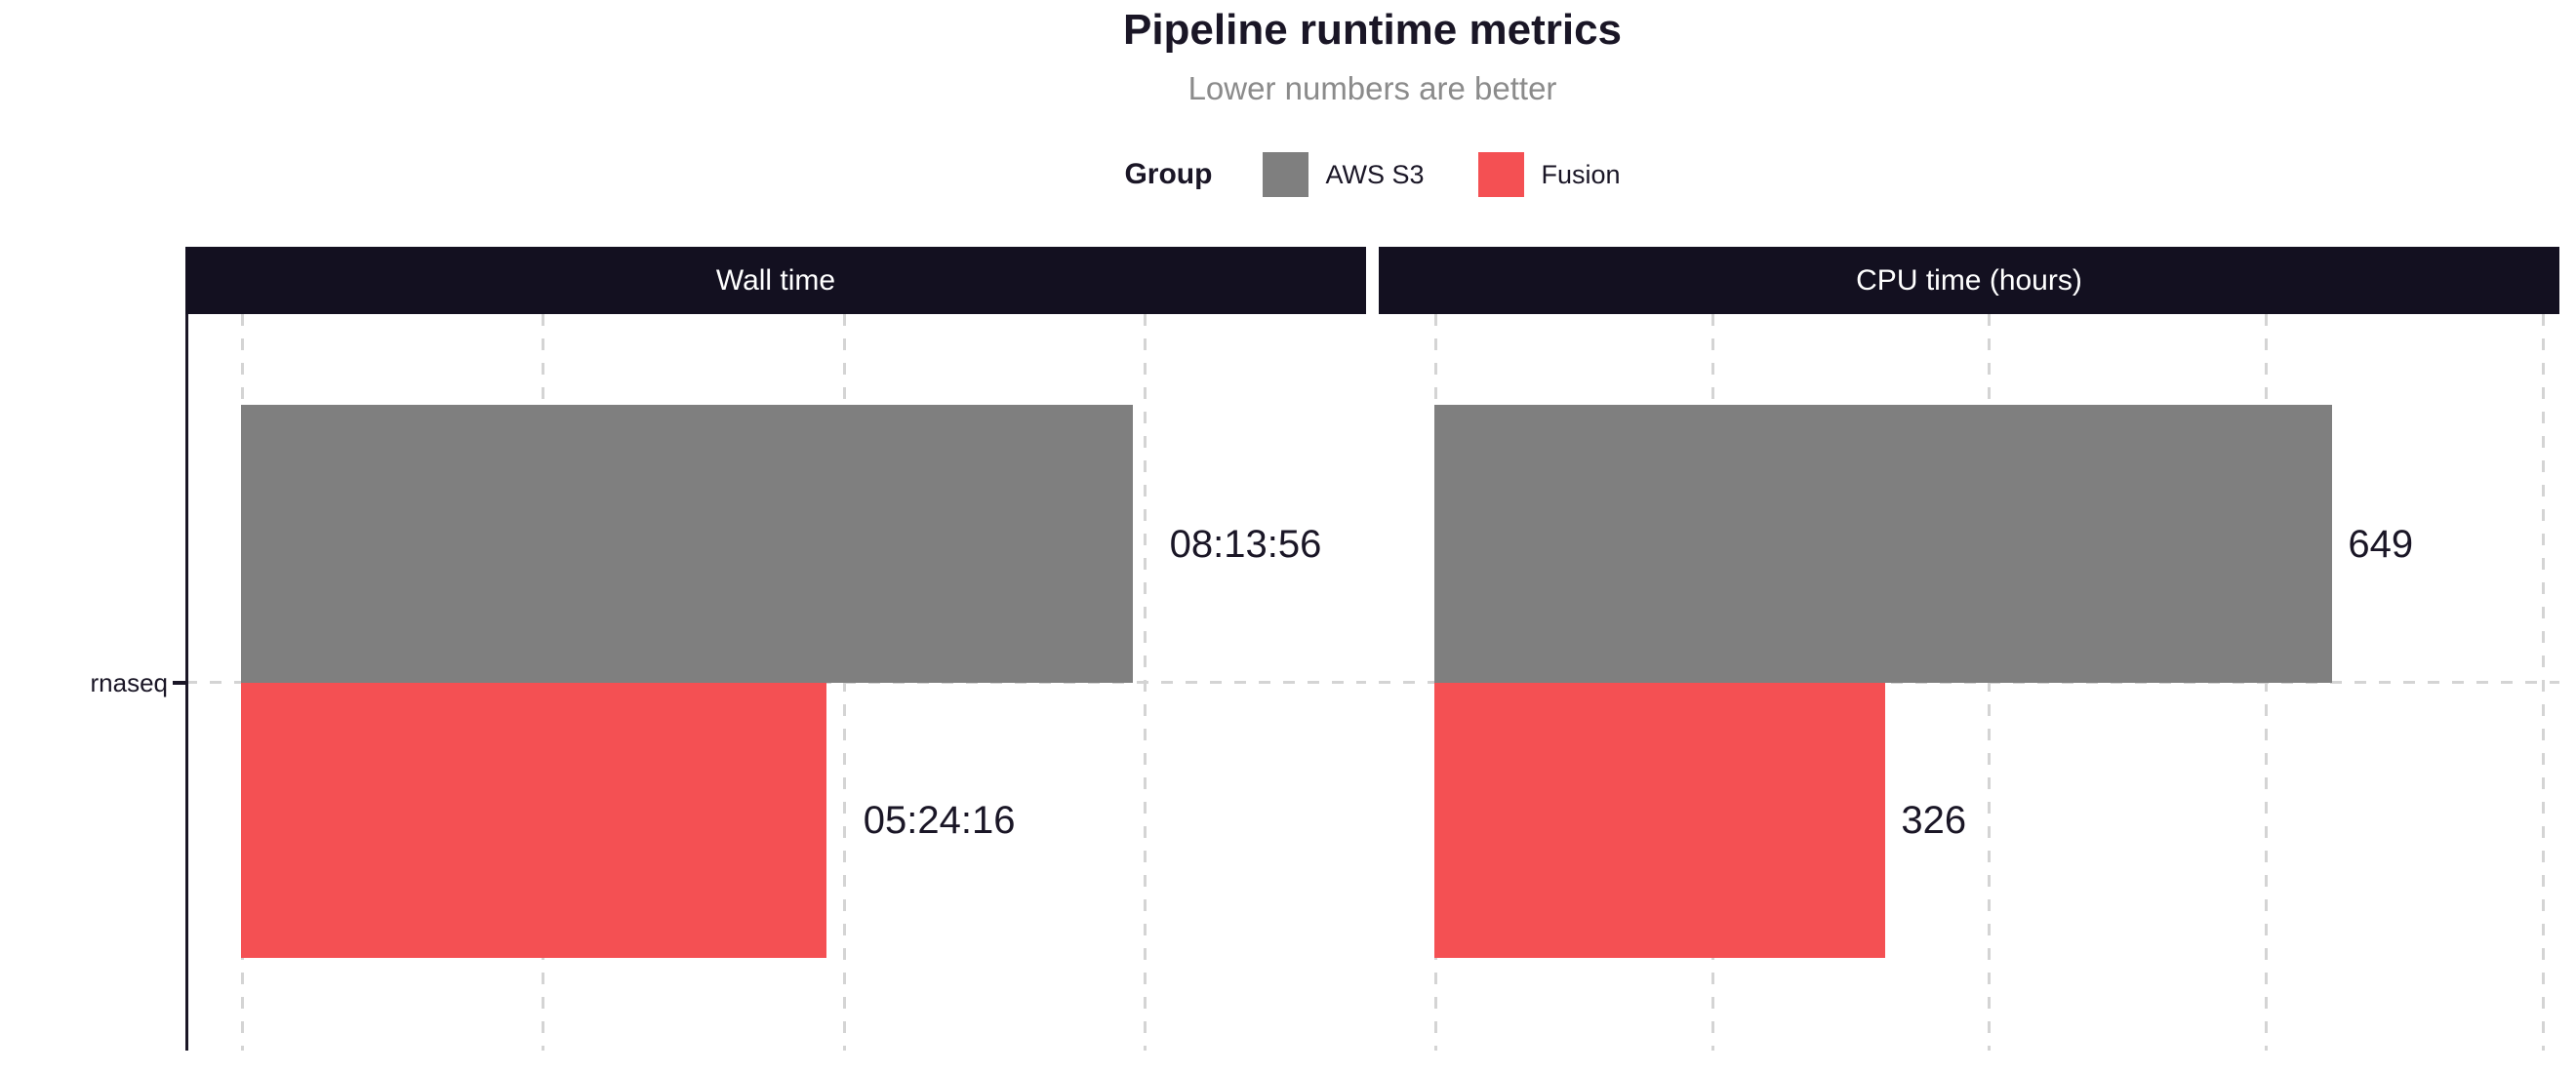  Describe the element at coordinates (1372, 30) in the screenshot. I see `chart-title: Pipeline runtime metrics` at that location.